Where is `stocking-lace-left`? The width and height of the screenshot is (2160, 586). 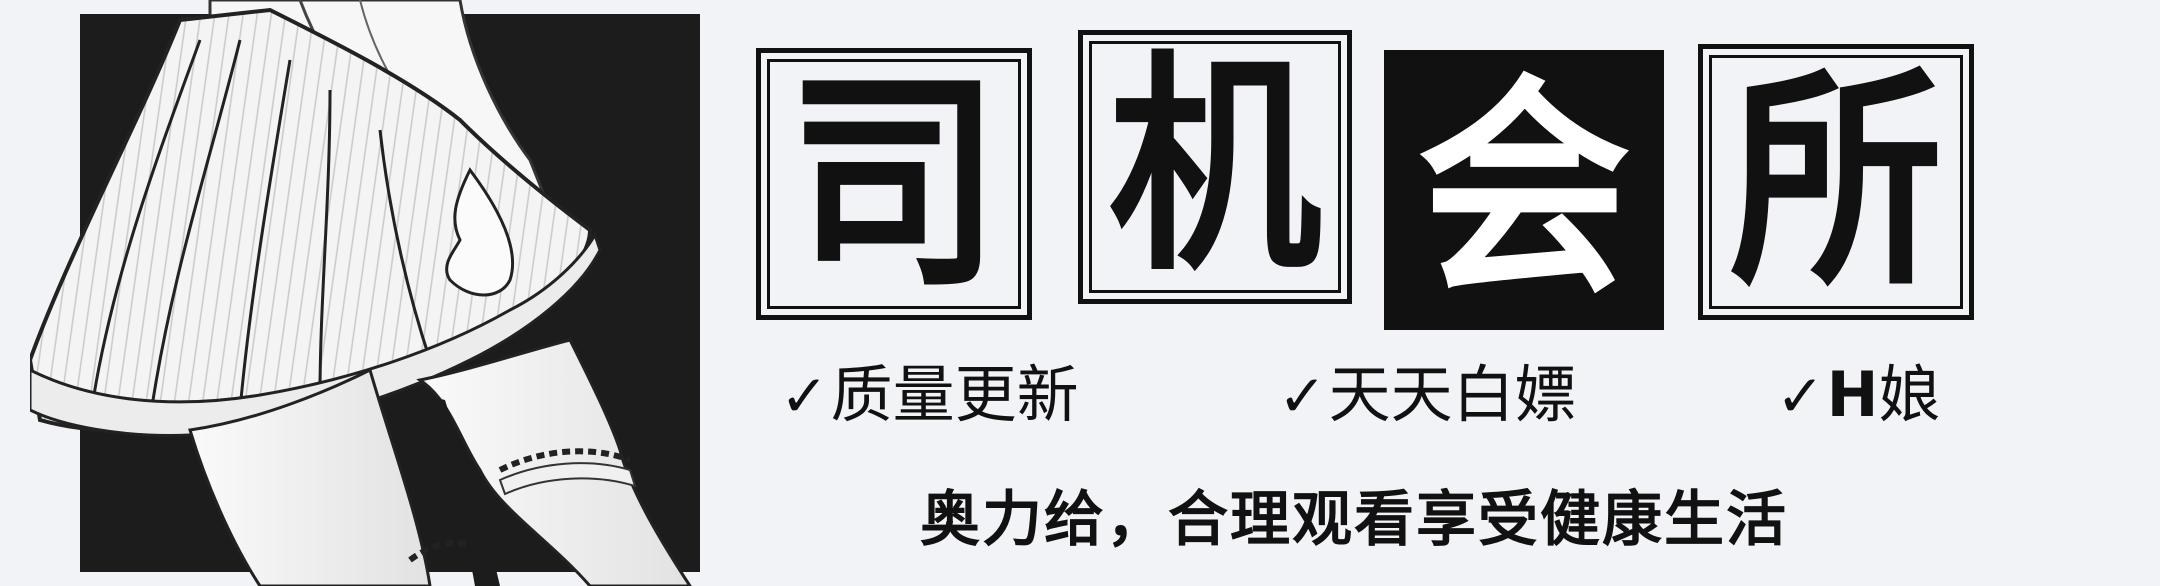 stocking-lace-left is located at coordinates (439, 551).